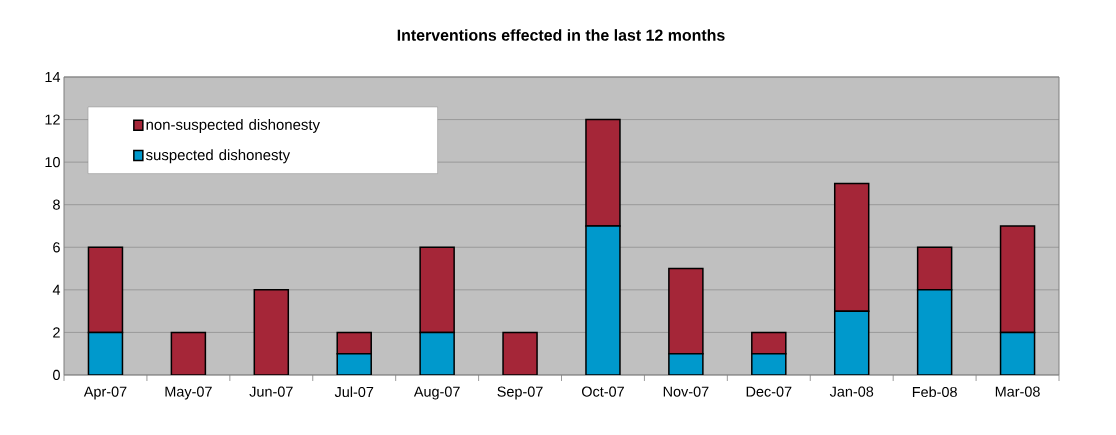  Describe the element at coordinates (52, 162) in the screenshot. I see `y-tick-label: 10` at that location.